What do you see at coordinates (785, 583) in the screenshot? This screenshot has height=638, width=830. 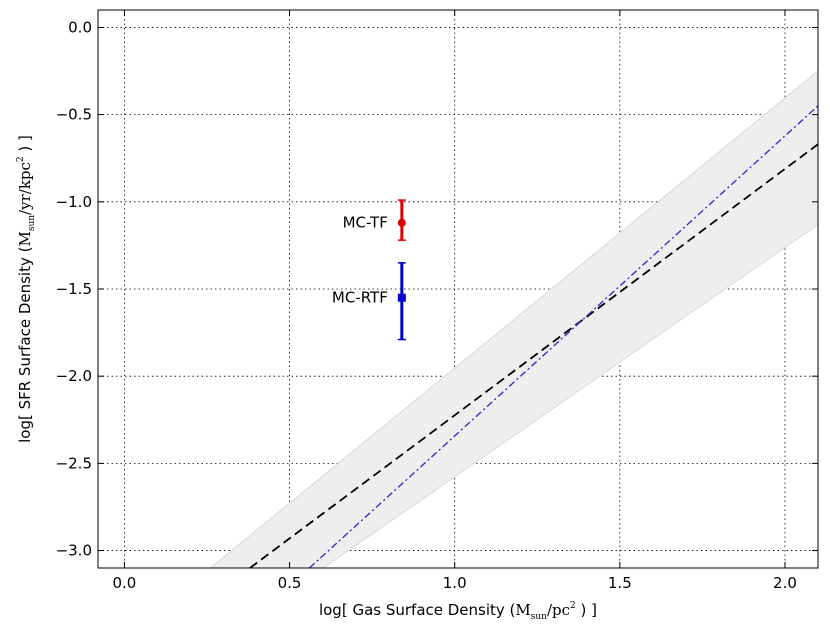 I see `x-tick-label: 2.0` at bounding box center [785, 583].